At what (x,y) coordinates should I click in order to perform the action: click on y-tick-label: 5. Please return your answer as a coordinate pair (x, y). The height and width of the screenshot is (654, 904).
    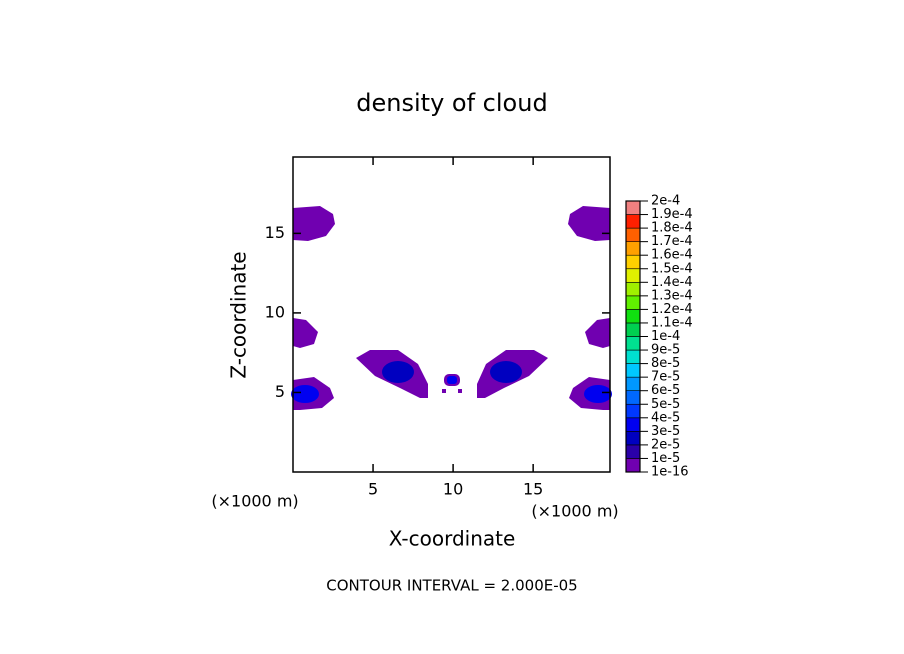
    Looking at the image, I should click on (280, 391).